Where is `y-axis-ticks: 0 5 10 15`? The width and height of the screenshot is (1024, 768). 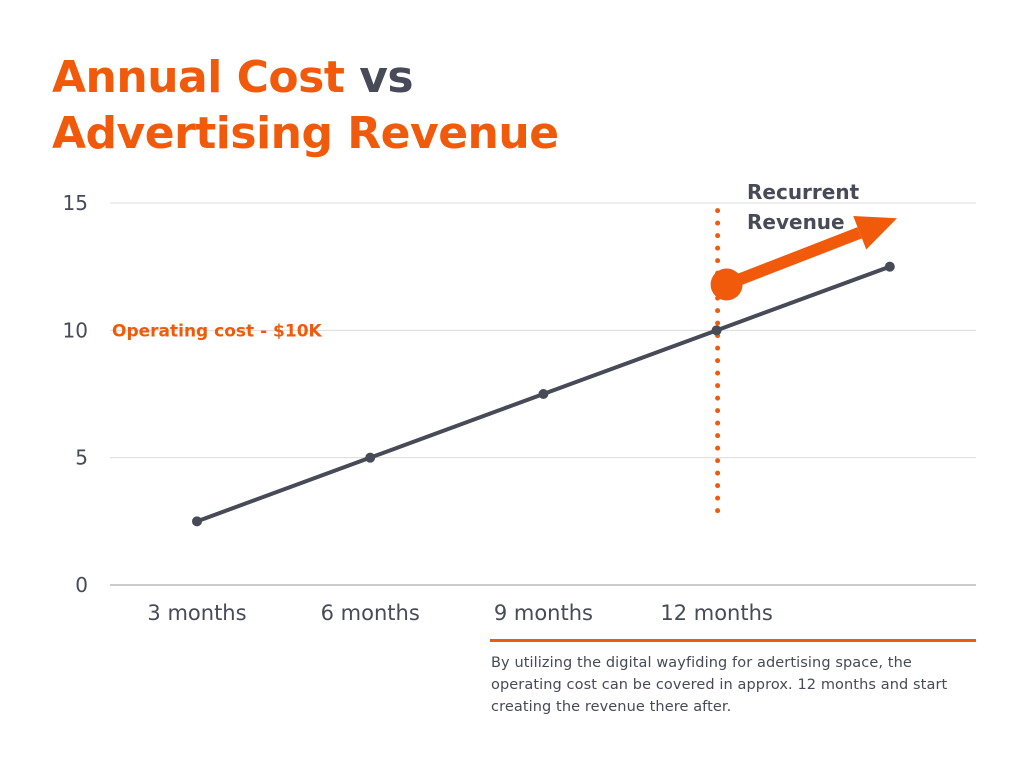
y-axis-ticks: 0 5 10 15 is located at coordinates (75, 394).